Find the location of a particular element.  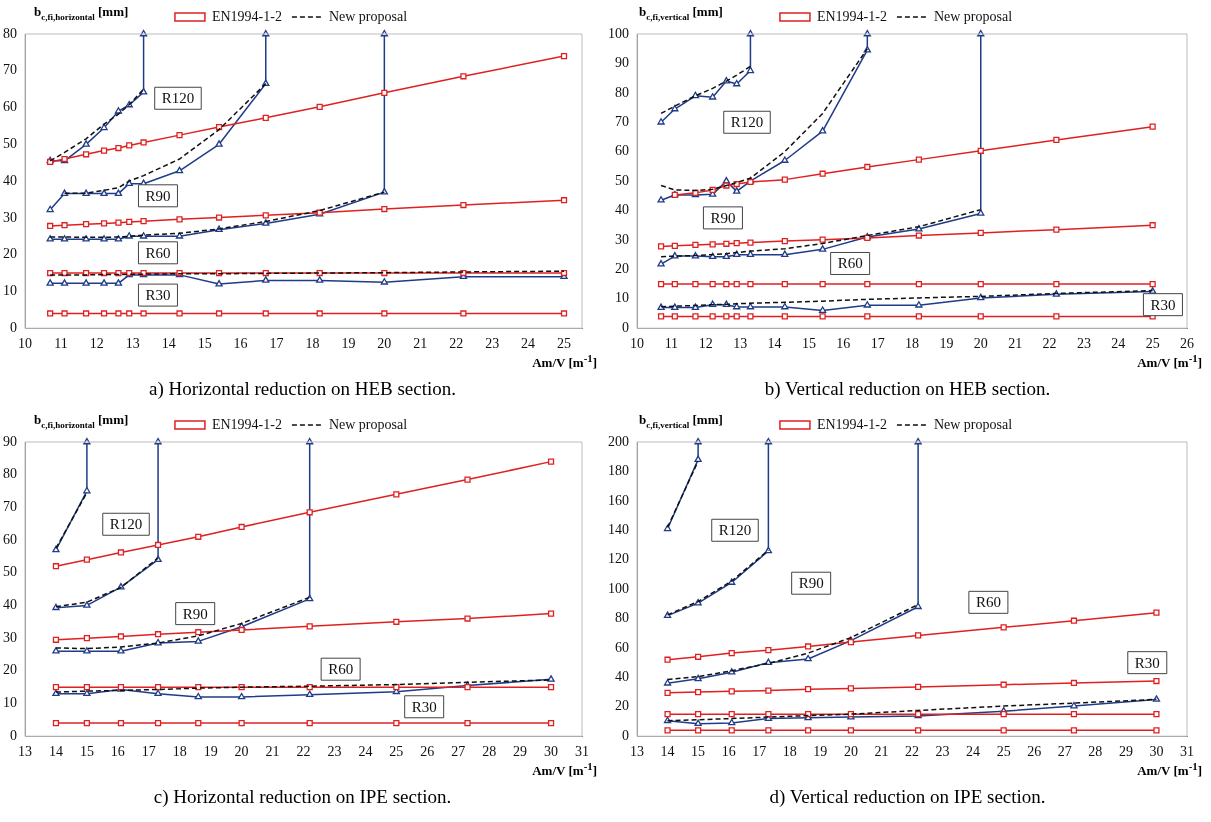

y-tick-label: 120 is located at coordinates (618, 559).